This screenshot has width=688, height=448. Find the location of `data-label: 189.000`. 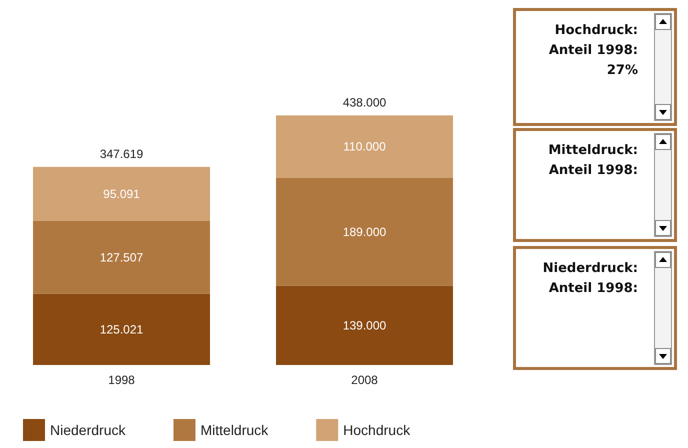

data-label: 189.000 is located at coordinates (364, 231).